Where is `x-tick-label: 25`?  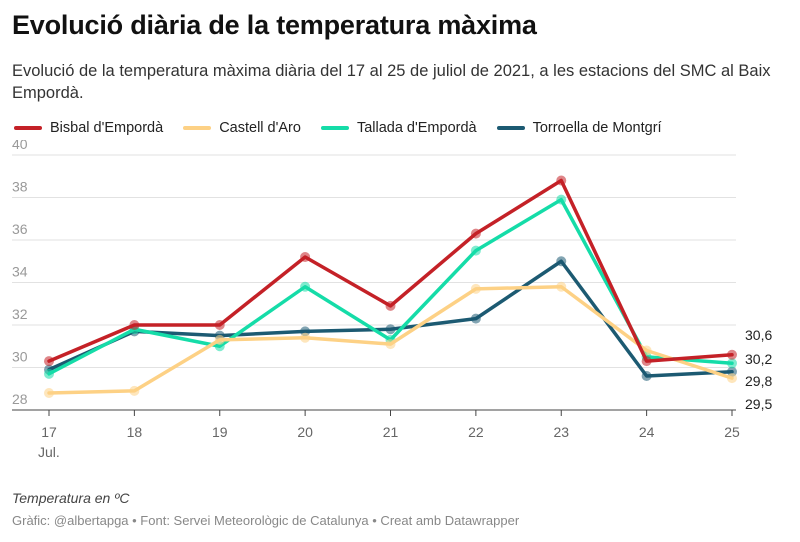 x-tick-label: 25 is located at coordinates (732, 432).